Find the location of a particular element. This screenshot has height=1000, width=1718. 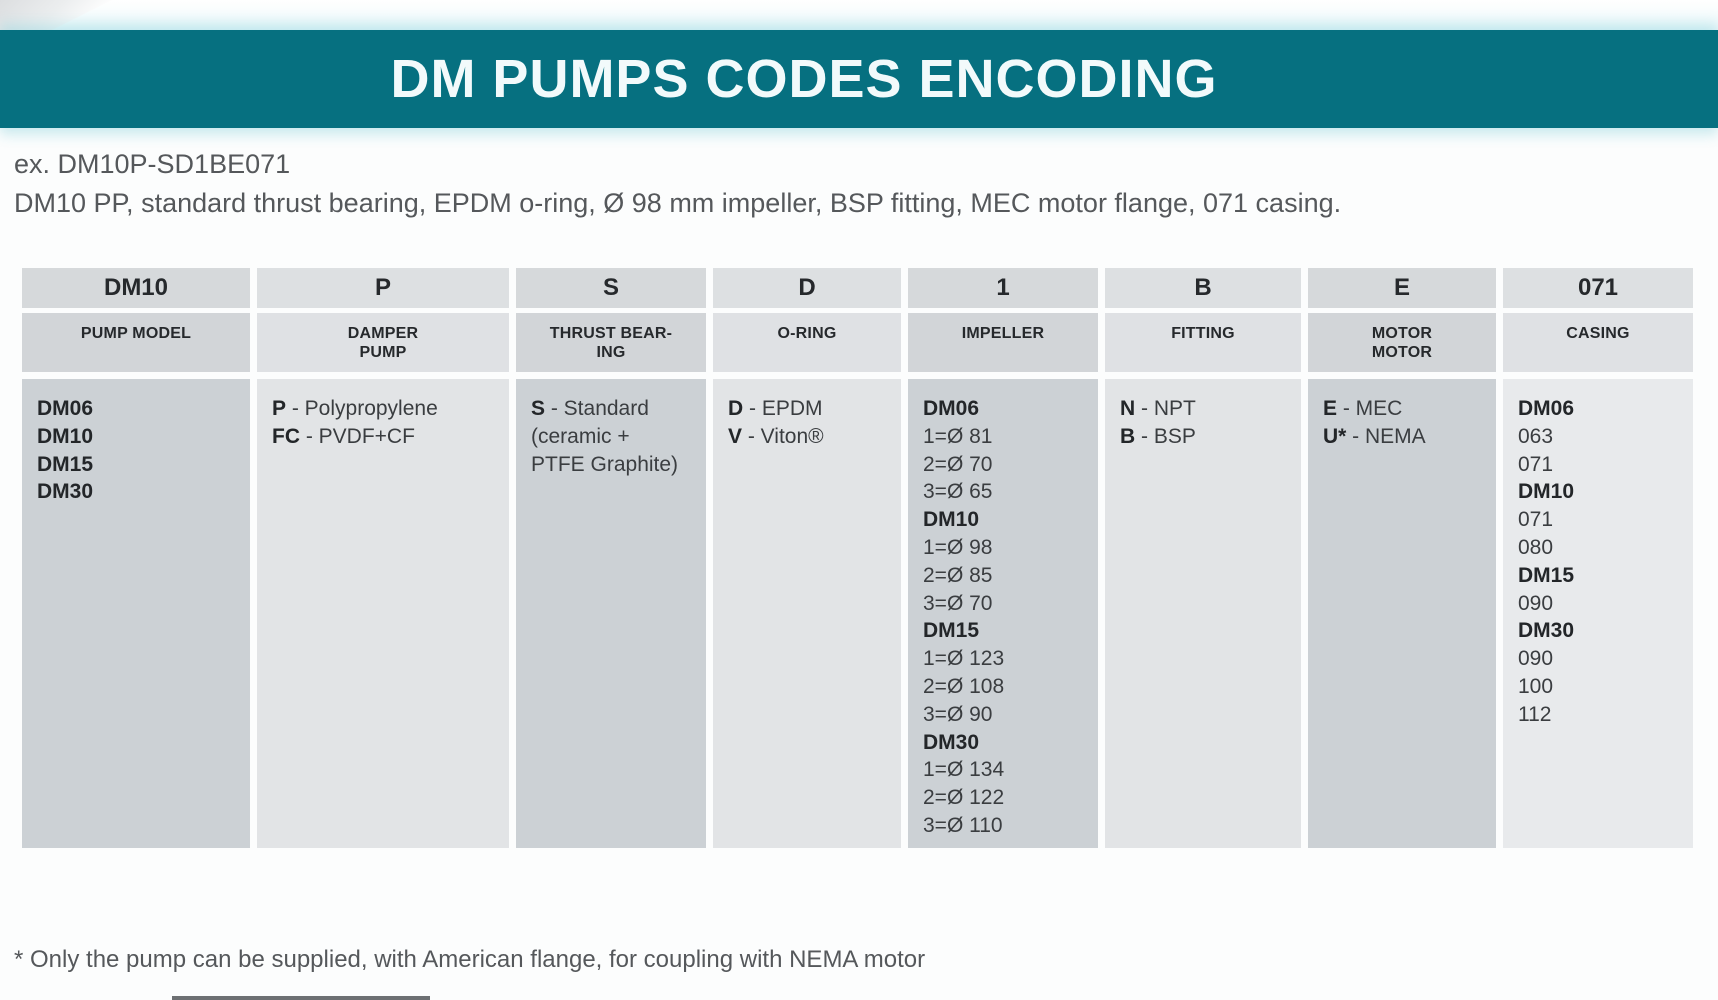

table-column-fitting: B FITTING N - NPT B - BSP is located at coordinates (1203, 558).